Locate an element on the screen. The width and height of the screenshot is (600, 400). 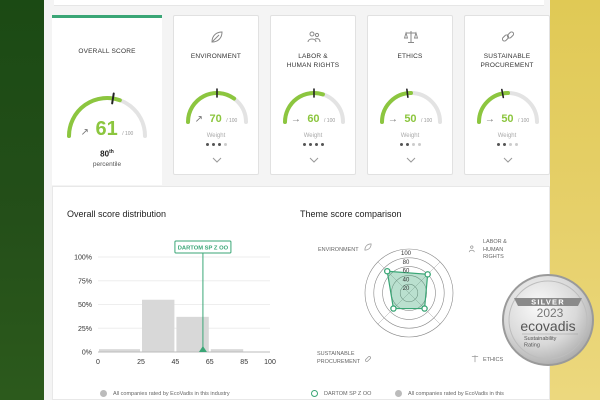
company-marker-label: DARTOM SP Z OO is located at coordinates (203, 249).